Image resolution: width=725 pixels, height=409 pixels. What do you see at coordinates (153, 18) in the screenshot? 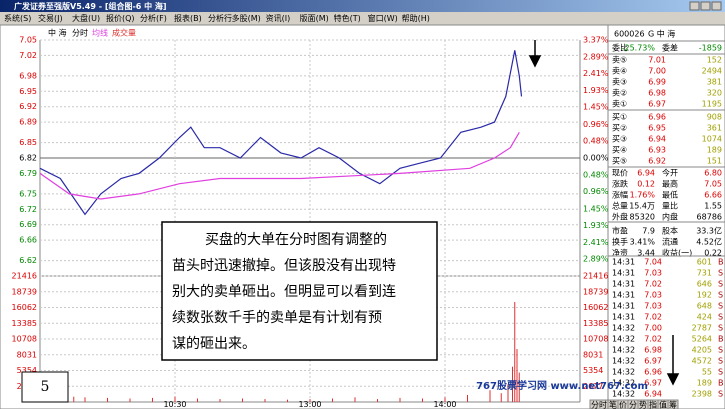
I see `menu-item: 分析(F)` at bounding box center [153, 18].